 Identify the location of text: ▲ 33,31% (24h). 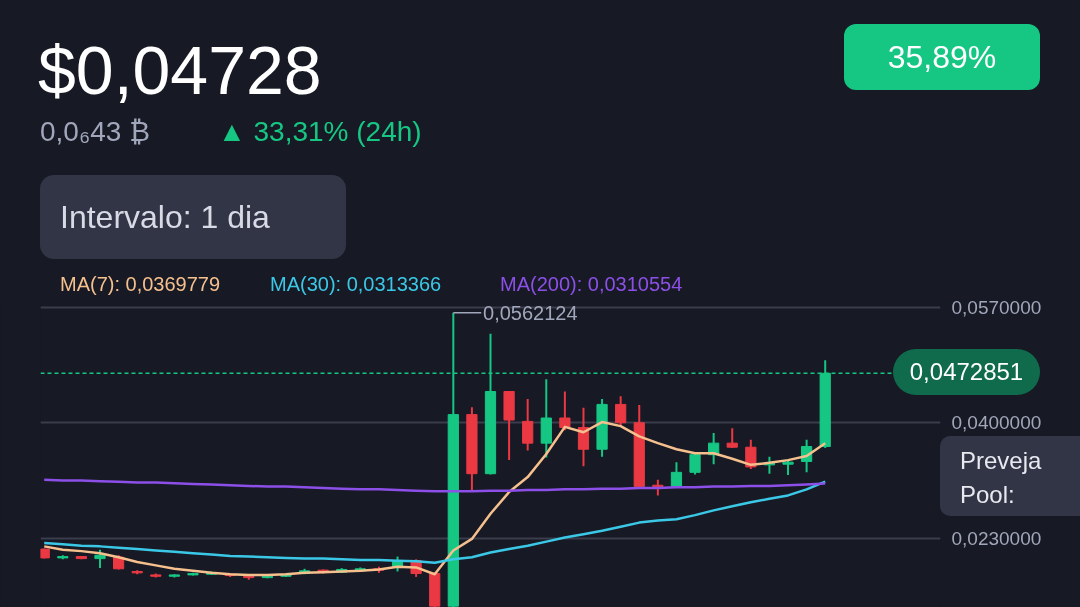
(320, 132).